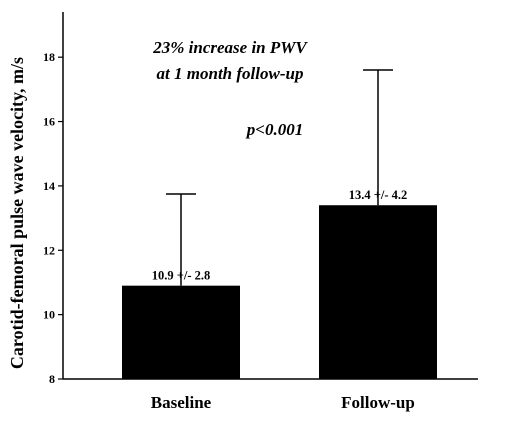  Describe the element at coordinates (280, 235) in the screenshot. I see `data-labels: 10.9 +/- 2.8 13.4 +/- 4.2` at that location.